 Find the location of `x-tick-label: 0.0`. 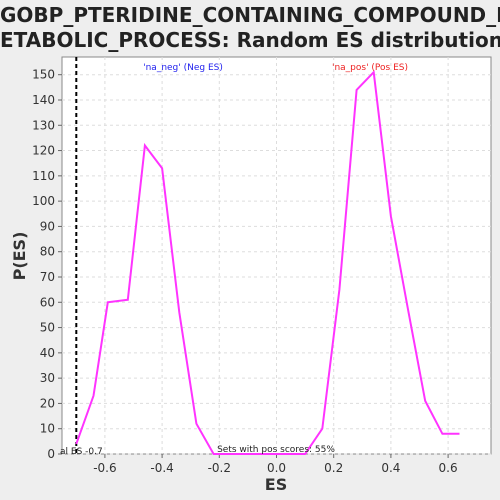

x-tick-label: 0.0 is located at coordinates (276, 468).